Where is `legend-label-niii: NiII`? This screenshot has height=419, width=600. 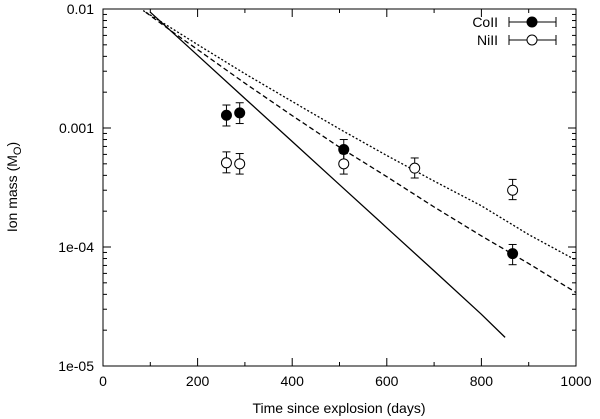
legend-label-niii: NiII is located at coordinates (487, 40).